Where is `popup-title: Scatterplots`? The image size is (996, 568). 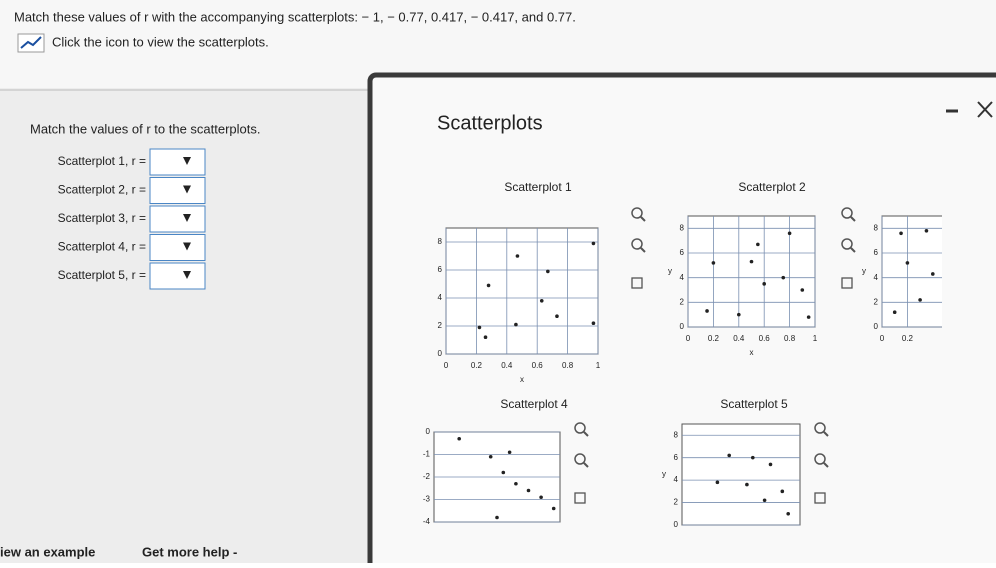 popup-title: Scatterplots is located at coordinates (490, 123).